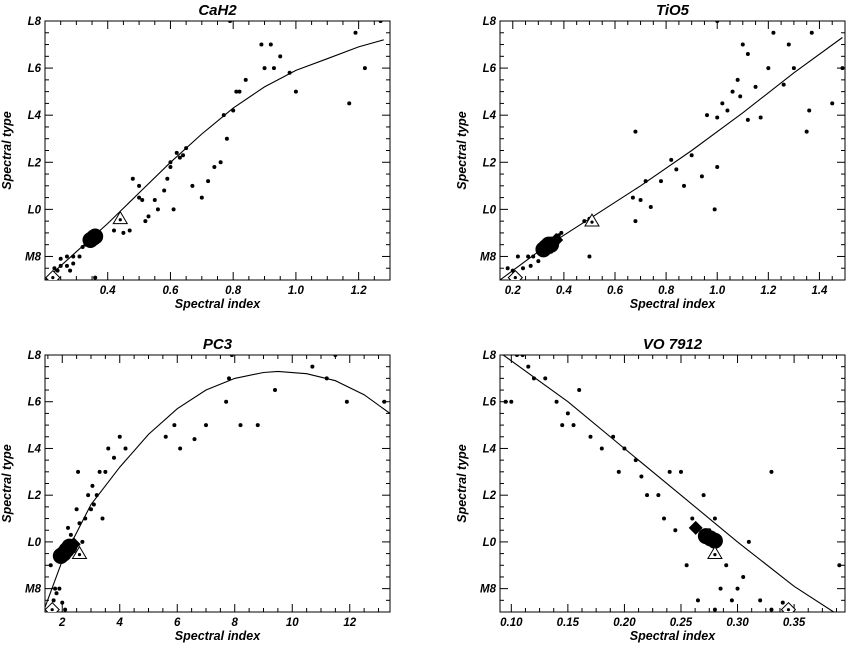  I want to click on chart-title: PC3, so click(218, 344).